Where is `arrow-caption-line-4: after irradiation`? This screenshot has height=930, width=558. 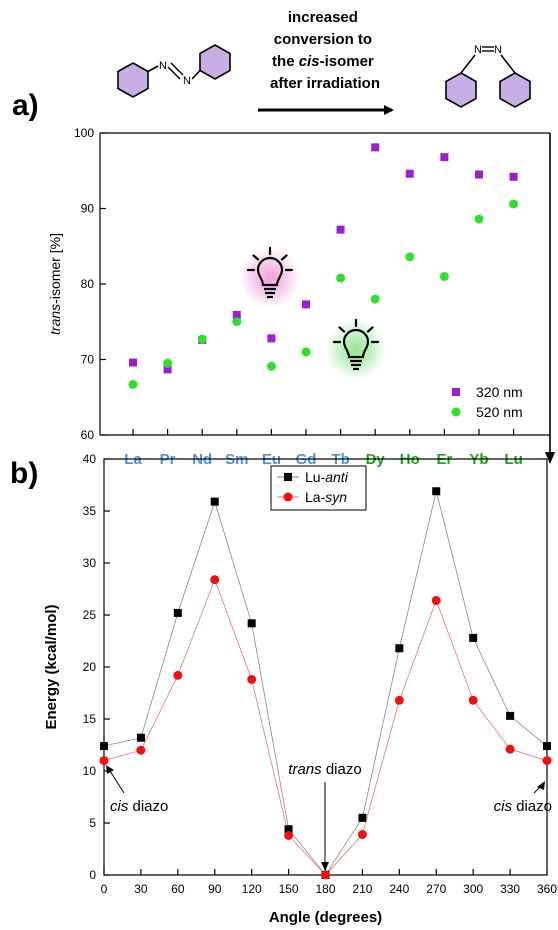 arrow-caption-line-4: after irradiation is located at coordinates (325, 83).